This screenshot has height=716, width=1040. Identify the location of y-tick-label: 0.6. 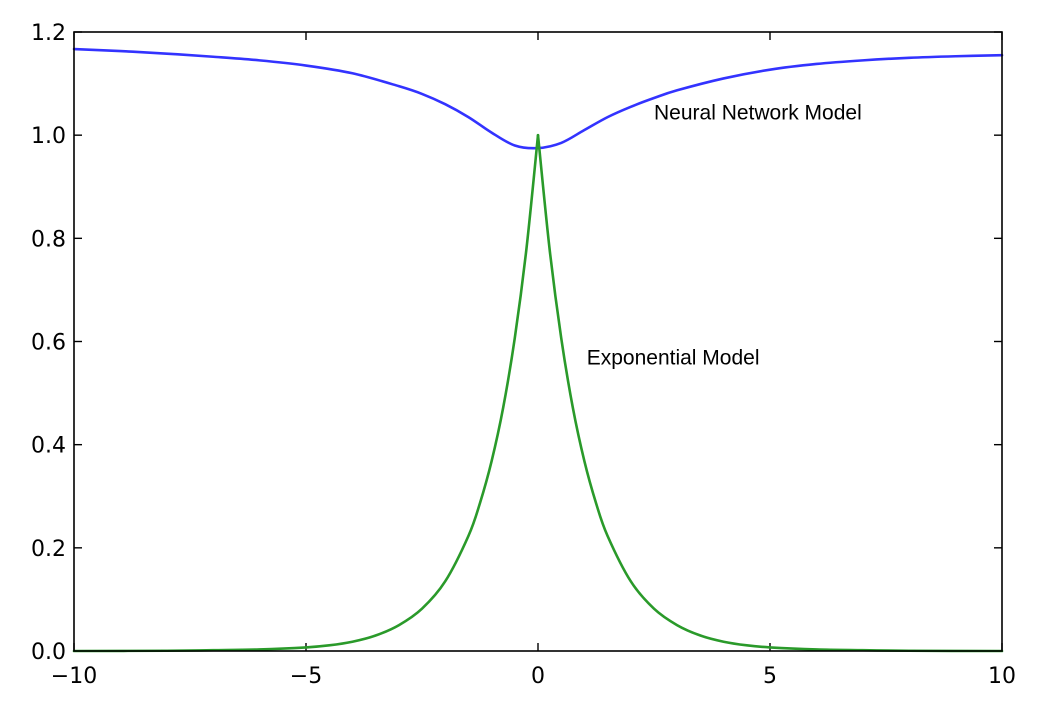
(48, 343).